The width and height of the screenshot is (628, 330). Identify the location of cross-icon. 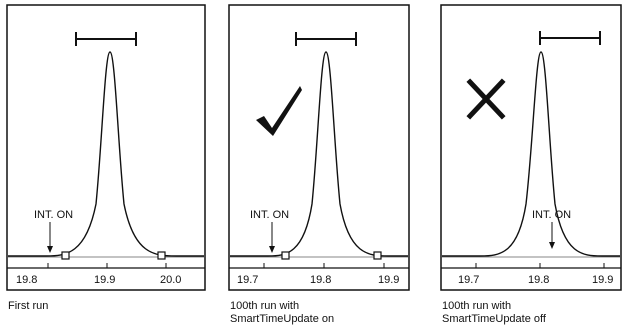
(486, 99).